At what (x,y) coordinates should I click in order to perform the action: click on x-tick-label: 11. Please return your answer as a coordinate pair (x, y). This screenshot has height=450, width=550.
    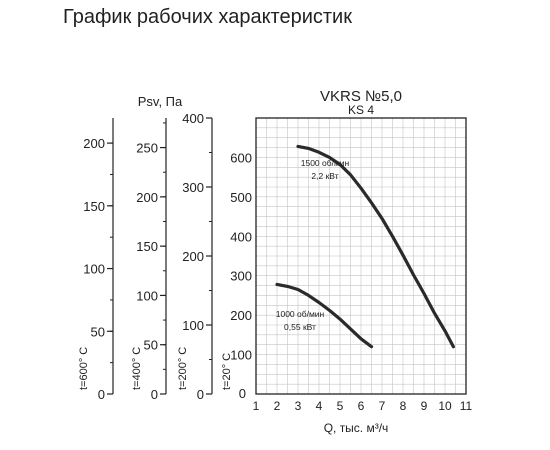
    Looking at the image, I should click on (466, 406).